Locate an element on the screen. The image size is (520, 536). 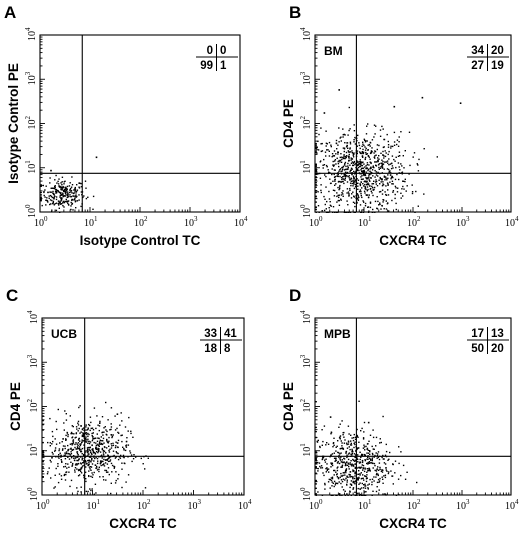
quadrant-upper-right: 13 is located at coordinates (497, 334).